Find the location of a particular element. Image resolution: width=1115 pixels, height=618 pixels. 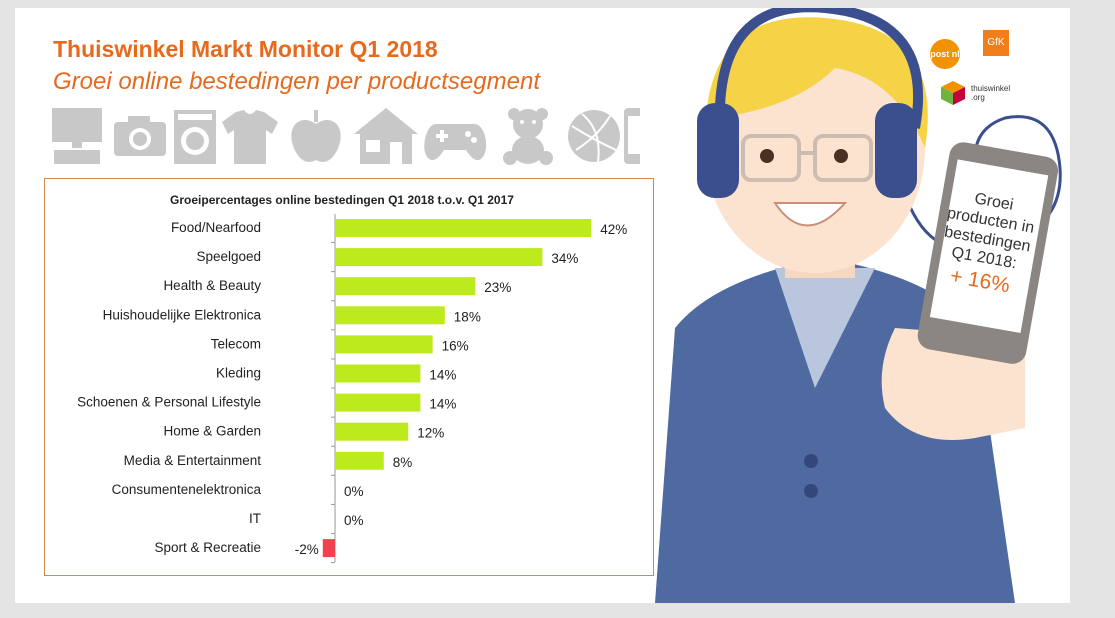

house-icon is located at coordinates (386, 136).